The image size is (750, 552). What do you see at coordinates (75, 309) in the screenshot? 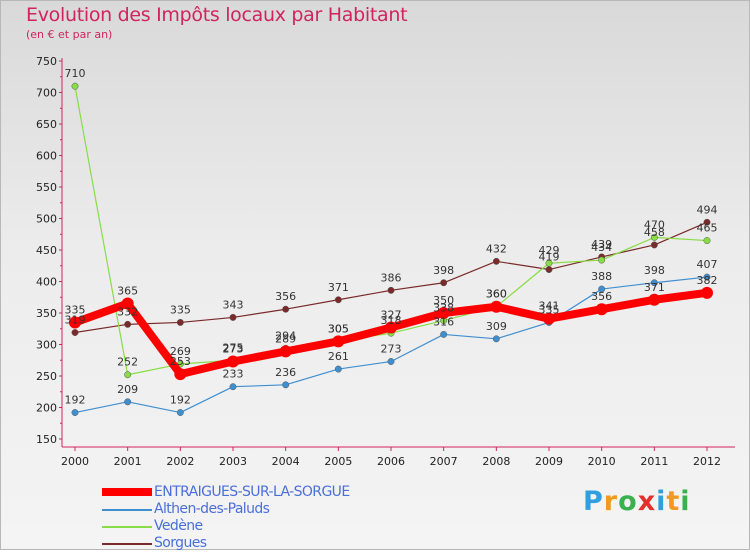
I see `data-label: 335` at bounding box center [75, 309].